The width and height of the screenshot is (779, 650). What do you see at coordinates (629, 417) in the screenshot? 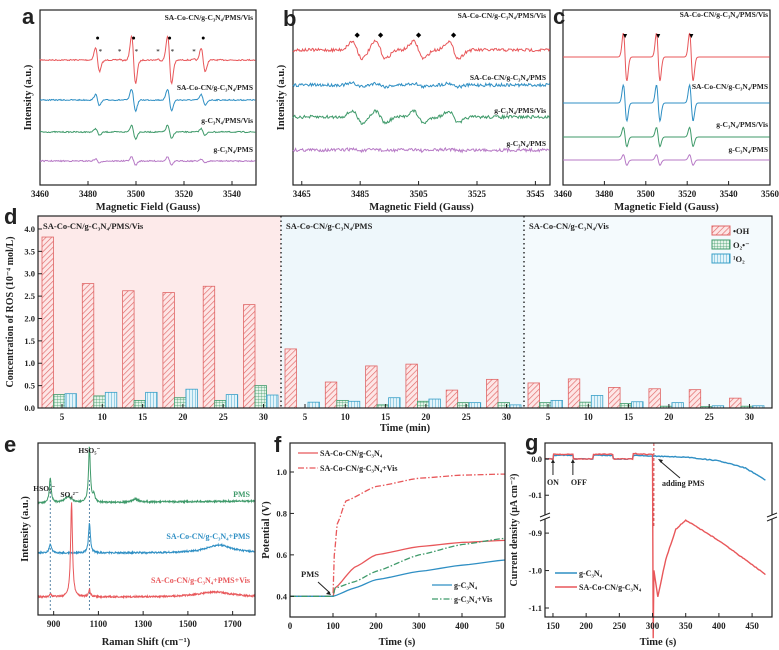
I see `x-tick-label: 15` at bounding box center [629, 417].